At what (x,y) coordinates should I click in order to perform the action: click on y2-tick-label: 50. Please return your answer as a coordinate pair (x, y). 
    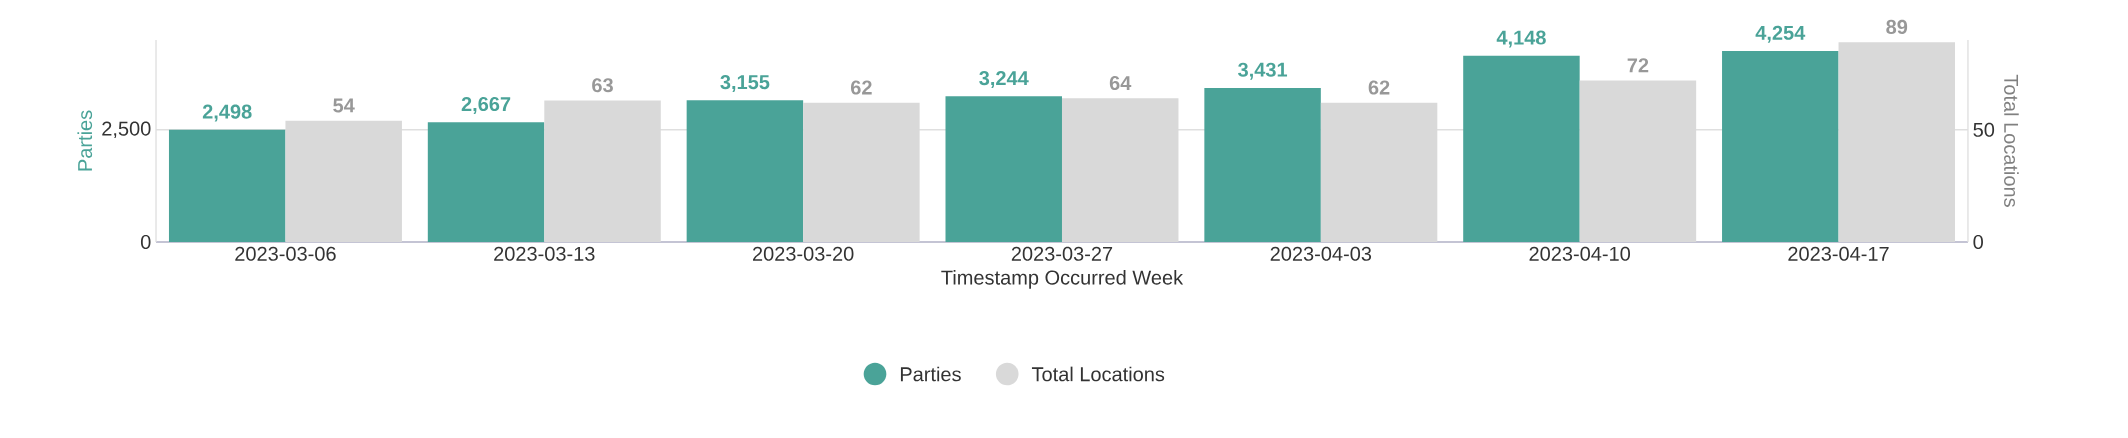
    Looking at the image, I should click on (1984, 129).